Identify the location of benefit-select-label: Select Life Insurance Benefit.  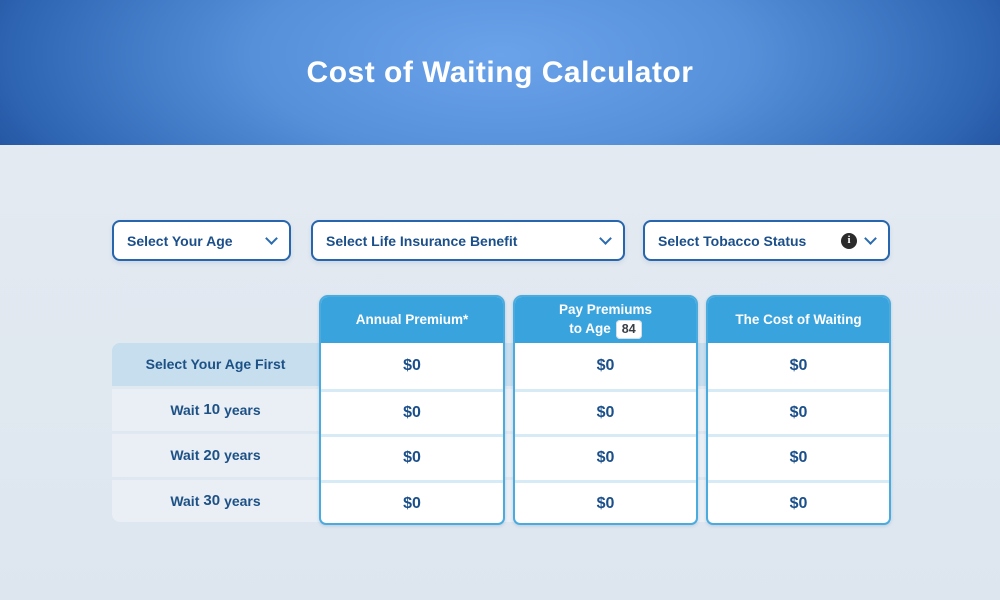
(422, 240).